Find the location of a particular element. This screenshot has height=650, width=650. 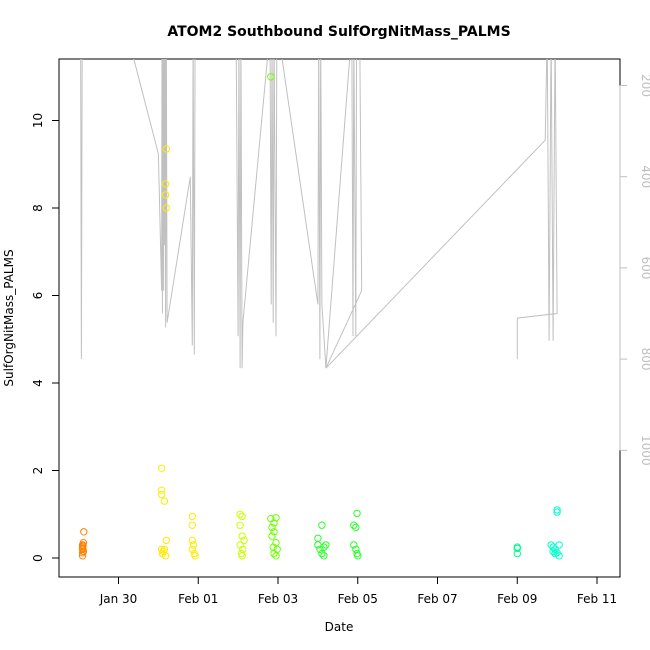

y-tick-label: 10 is located at coordinates (38, 120).